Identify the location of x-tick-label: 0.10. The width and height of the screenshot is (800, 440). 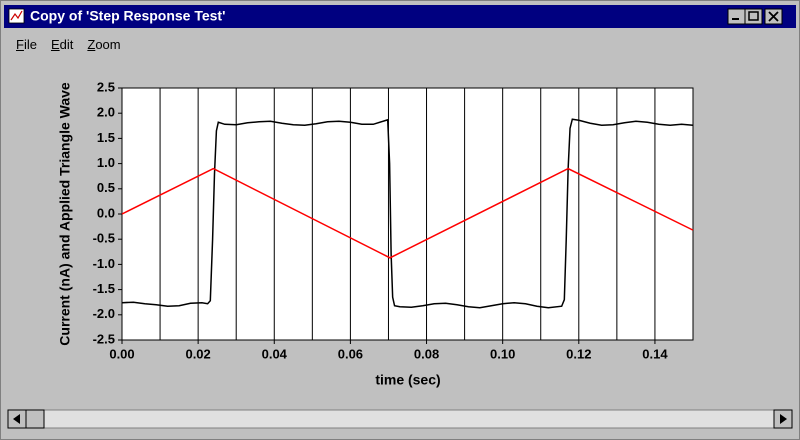
(502, 353).